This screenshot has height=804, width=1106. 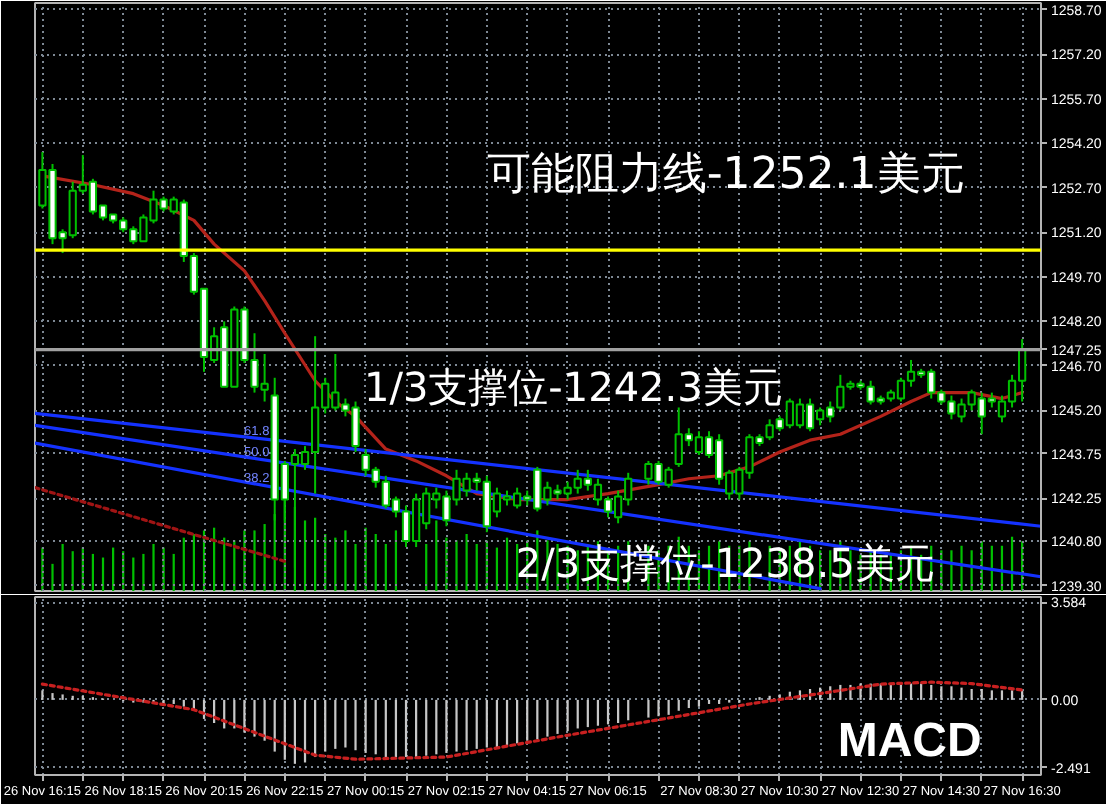 I want to click on annotation: 1/3支撑位-1242.3美元, so click(x=573, y=386).